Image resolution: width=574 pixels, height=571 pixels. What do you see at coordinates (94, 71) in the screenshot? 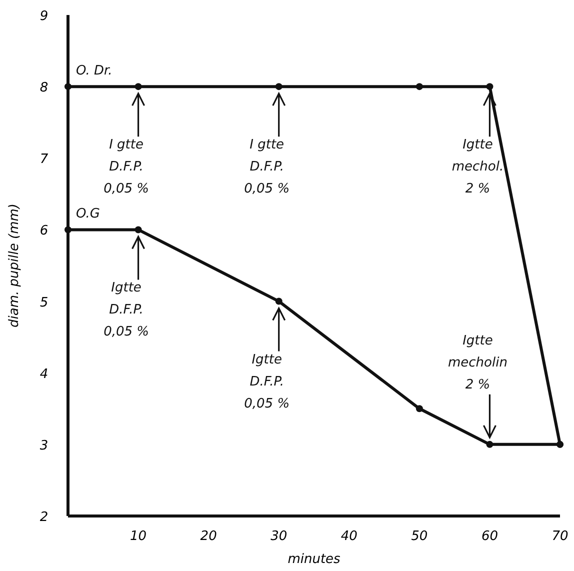
I see `series-label: O. Dr.` at bounding box center [94, 71].